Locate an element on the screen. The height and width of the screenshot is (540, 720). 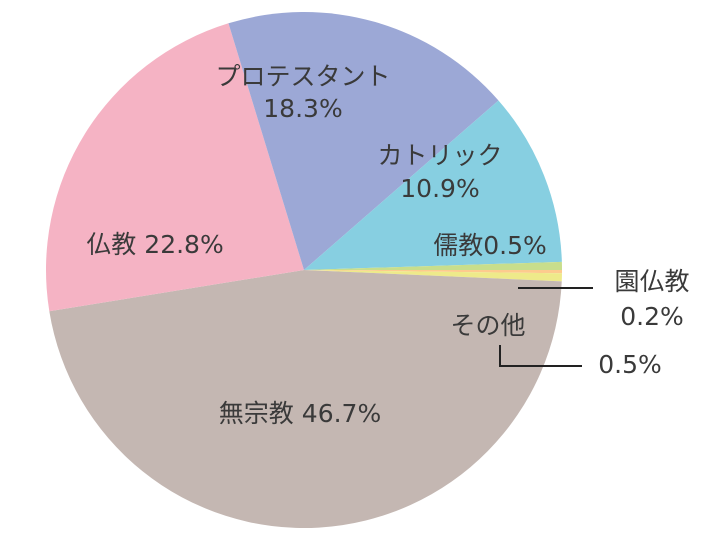
slice-label: 無宗教 46.7% is located at coordinates (300, 413).